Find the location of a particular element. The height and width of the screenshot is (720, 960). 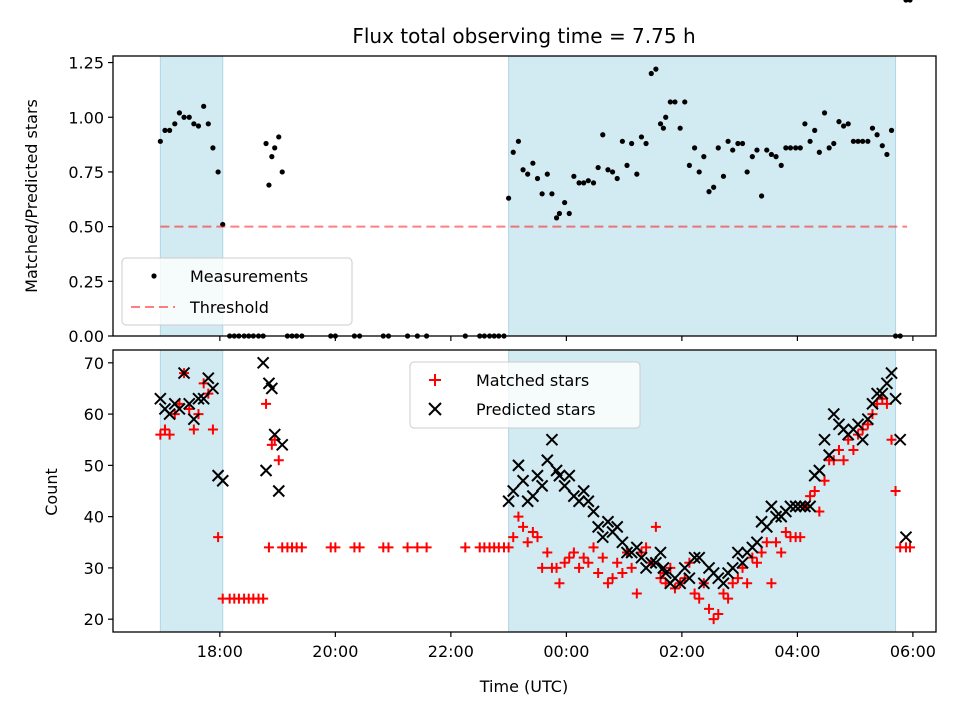

bottom-legend-box is located at coordinates (525, 395).